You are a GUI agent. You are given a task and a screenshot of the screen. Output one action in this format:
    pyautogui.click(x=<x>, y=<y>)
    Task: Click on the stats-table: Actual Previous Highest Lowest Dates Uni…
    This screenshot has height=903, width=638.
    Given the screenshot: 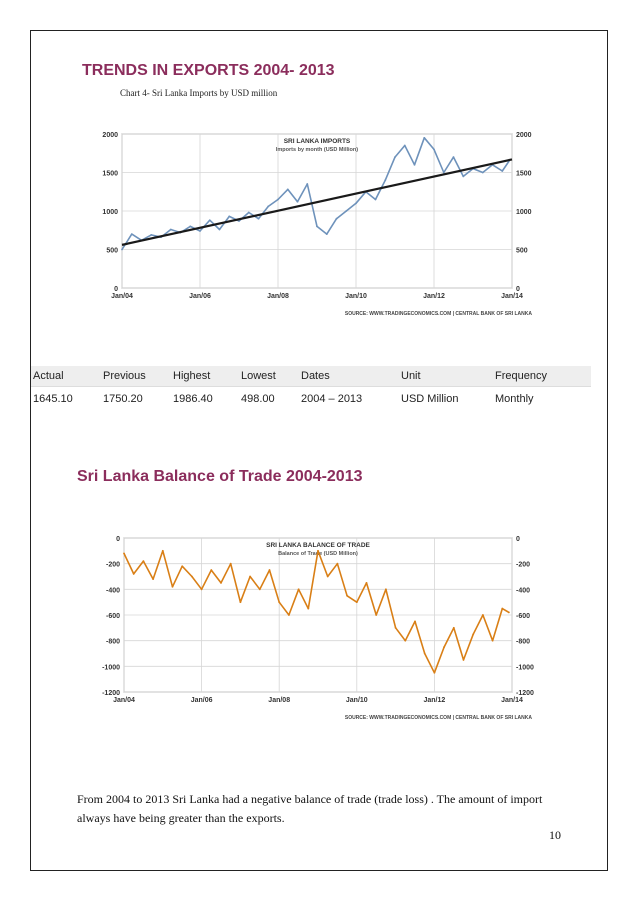 What is the action you would take?
    pyautogui.click(x=311, y=387)
    